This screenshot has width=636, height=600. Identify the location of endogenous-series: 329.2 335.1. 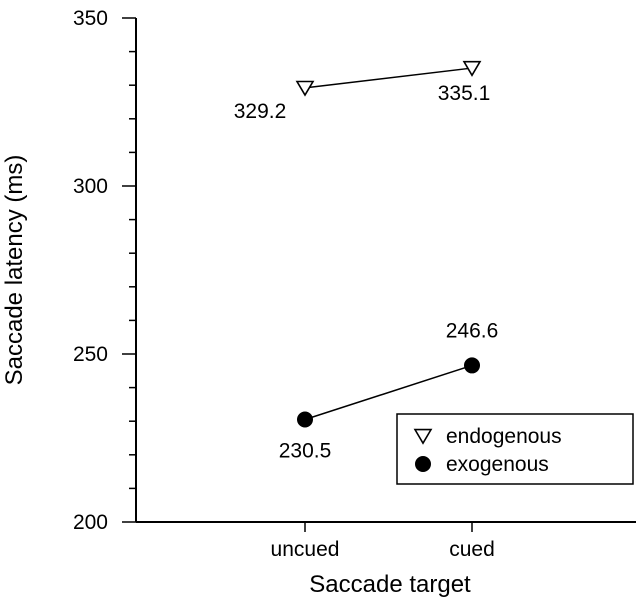
(362, 91).